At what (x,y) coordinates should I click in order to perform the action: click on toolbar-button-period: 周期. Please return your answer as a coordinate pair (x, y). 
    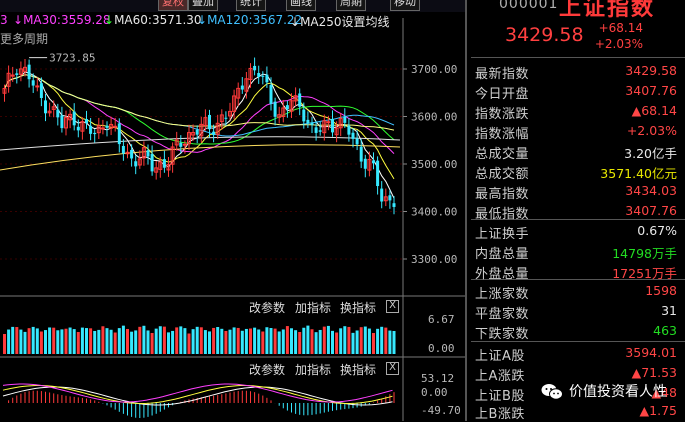
    Looking at the image, I should click on (351, 5).